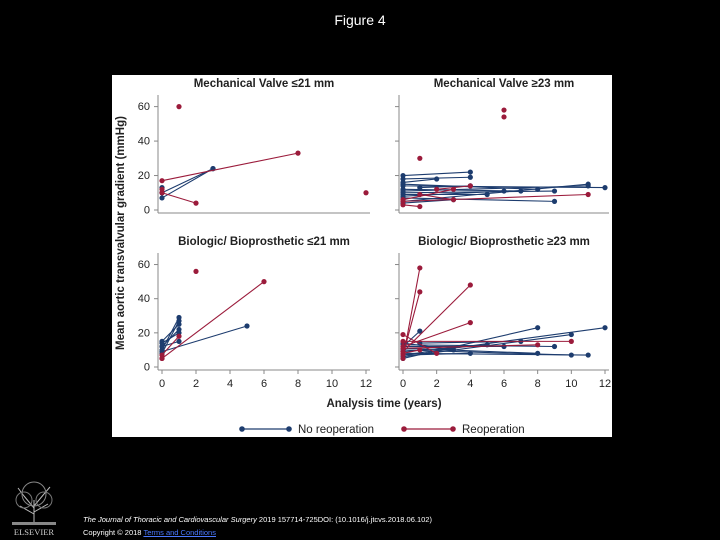  Describe the element at coordinates (144, 142) in the screenshot. I see `y-tick-label: 40` at that location.